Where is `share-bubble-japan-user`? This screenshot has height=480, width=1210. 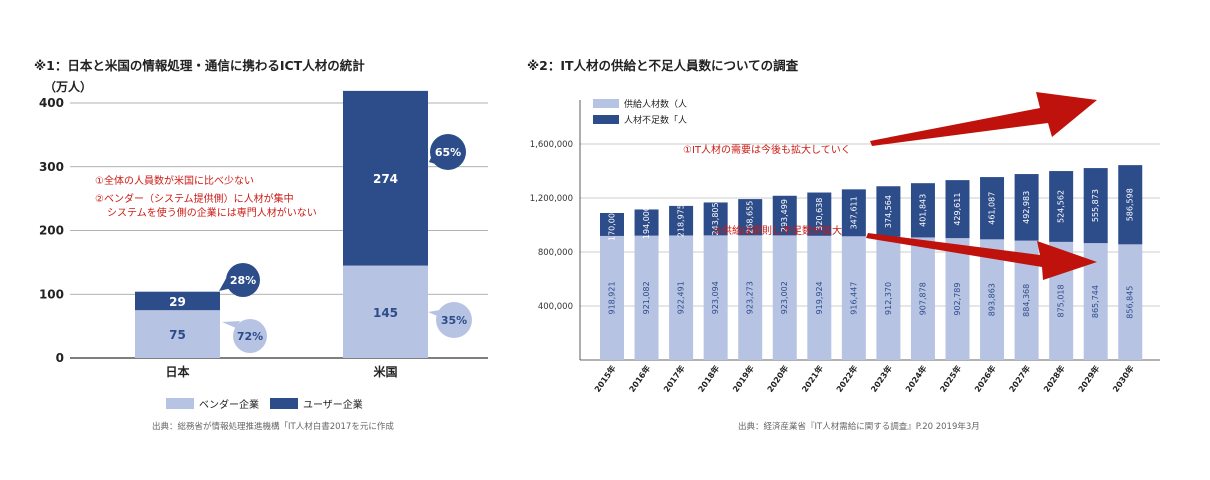
share-bubble-japan-user is located at coordinates (243, 280).